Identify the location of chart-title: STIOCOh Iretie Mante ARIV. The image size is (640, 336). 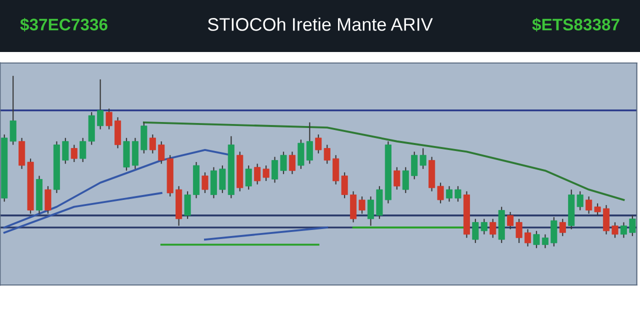
(320, 24).